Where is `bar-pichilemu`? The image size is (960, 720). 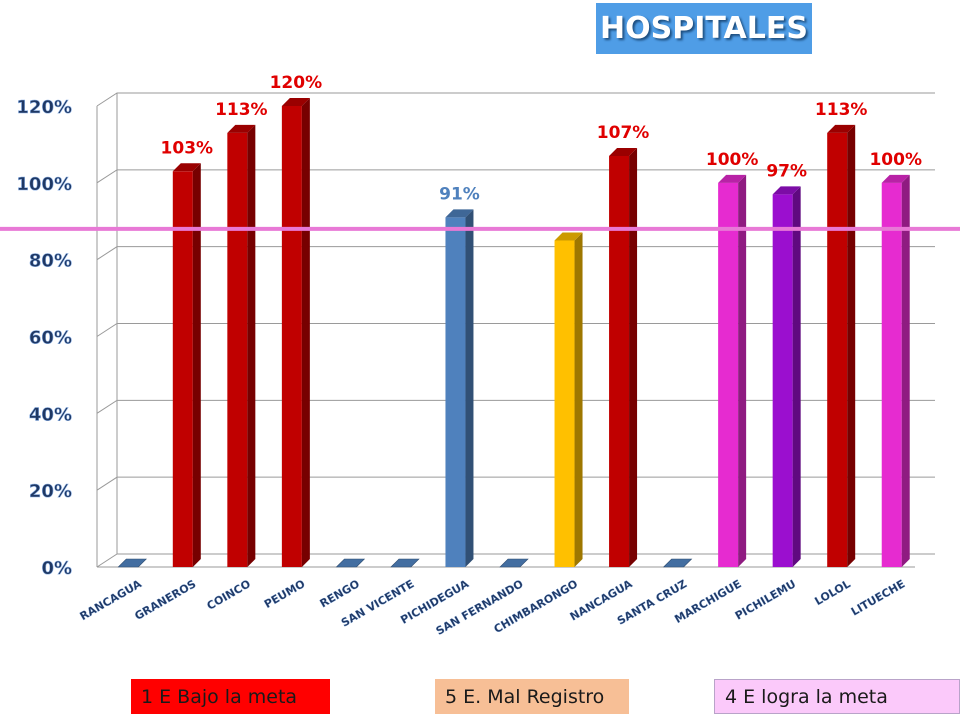
bar-pichilemu is located at coordinates (786, 376).